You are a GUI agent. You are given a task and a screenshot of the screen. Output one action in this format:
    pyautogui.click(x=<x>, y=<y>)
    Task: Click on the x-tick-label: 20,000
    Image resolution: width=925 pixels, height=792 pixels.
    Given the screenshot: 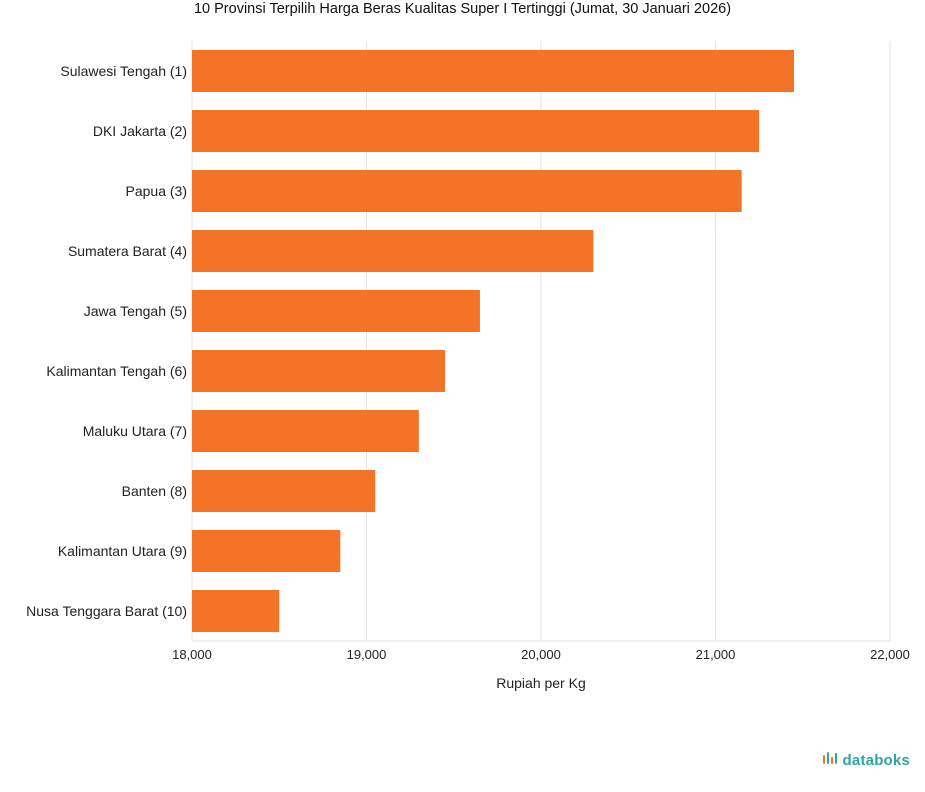 What is the action you would take?
    pyautogui.click(x=541, y=654)
    